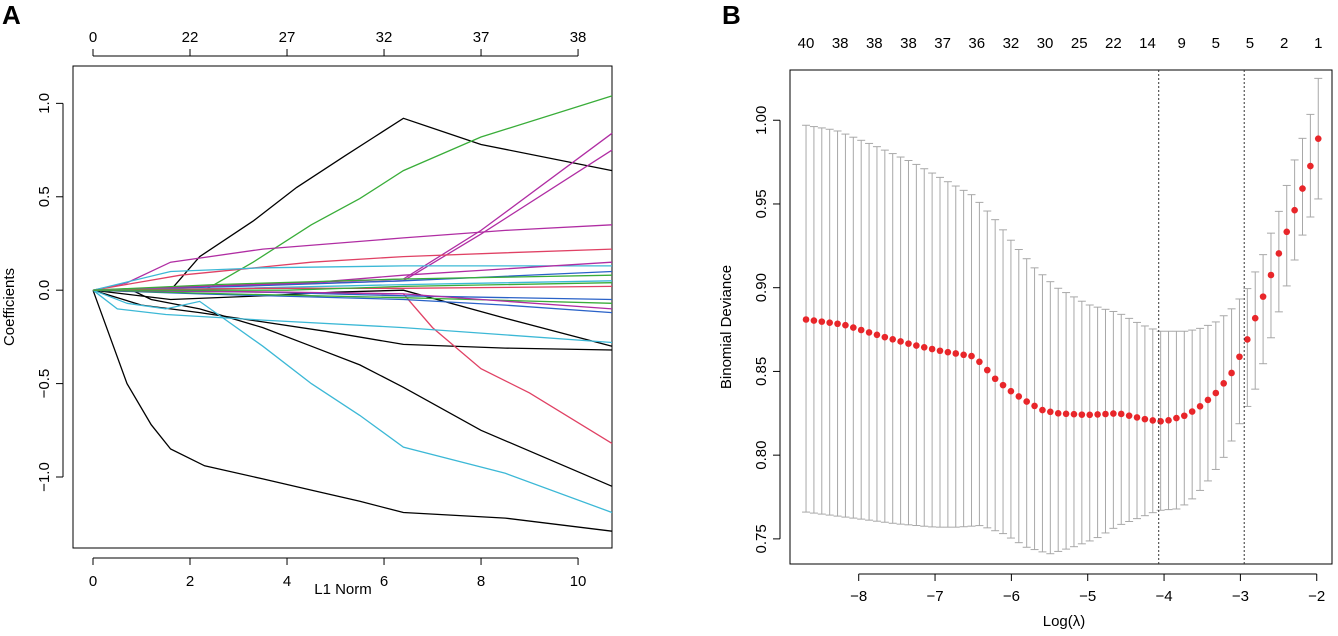 The width and height of the screenshot is (1338, 636). I want to click on panel-b-top-label: 1, so click(1318, 43).